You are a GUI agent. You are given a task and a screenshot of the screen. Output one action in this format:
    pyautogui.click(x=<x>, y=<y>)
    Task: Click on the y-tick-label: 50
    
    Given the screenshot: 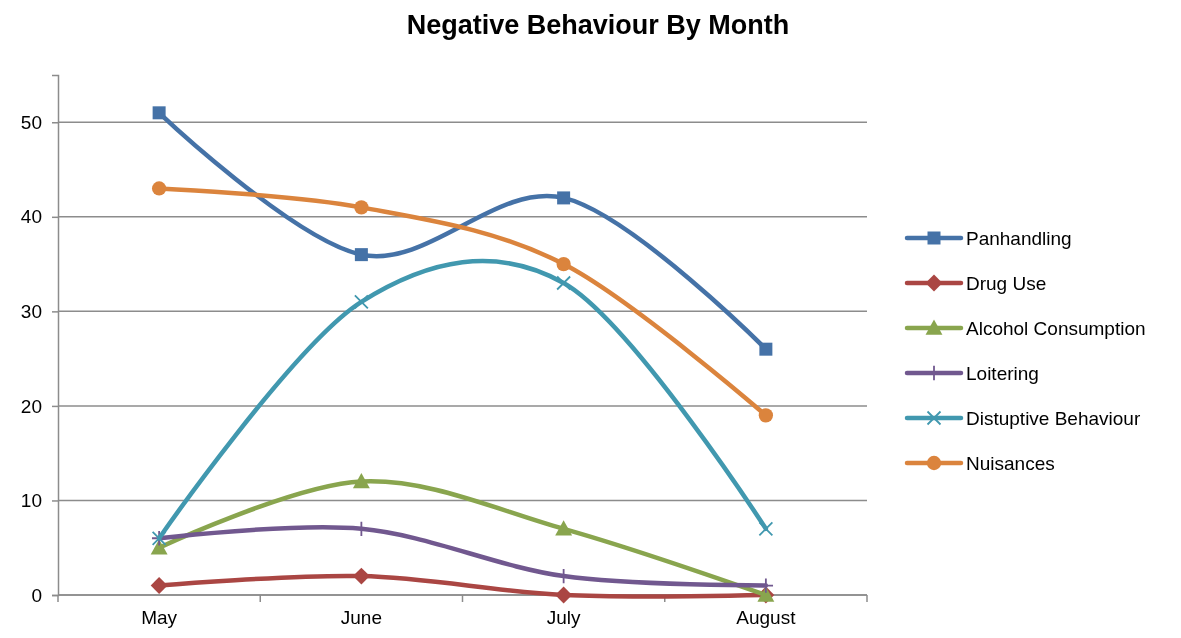 What is the action you would take?
    pyautogui.click(x=31, y=122)
    